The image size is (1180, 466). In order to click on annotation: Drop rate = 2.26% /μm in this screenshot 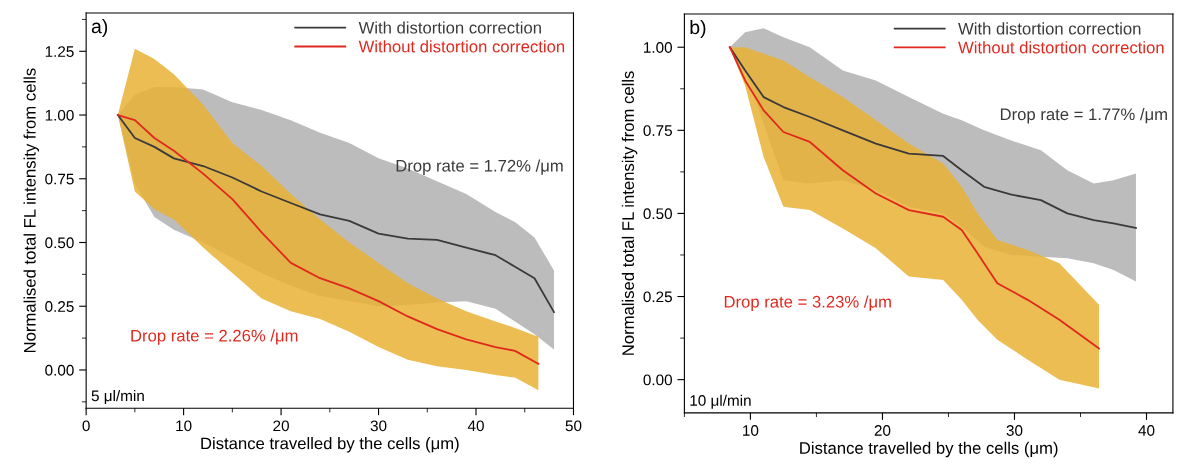, I will do `click(214, 337)`.